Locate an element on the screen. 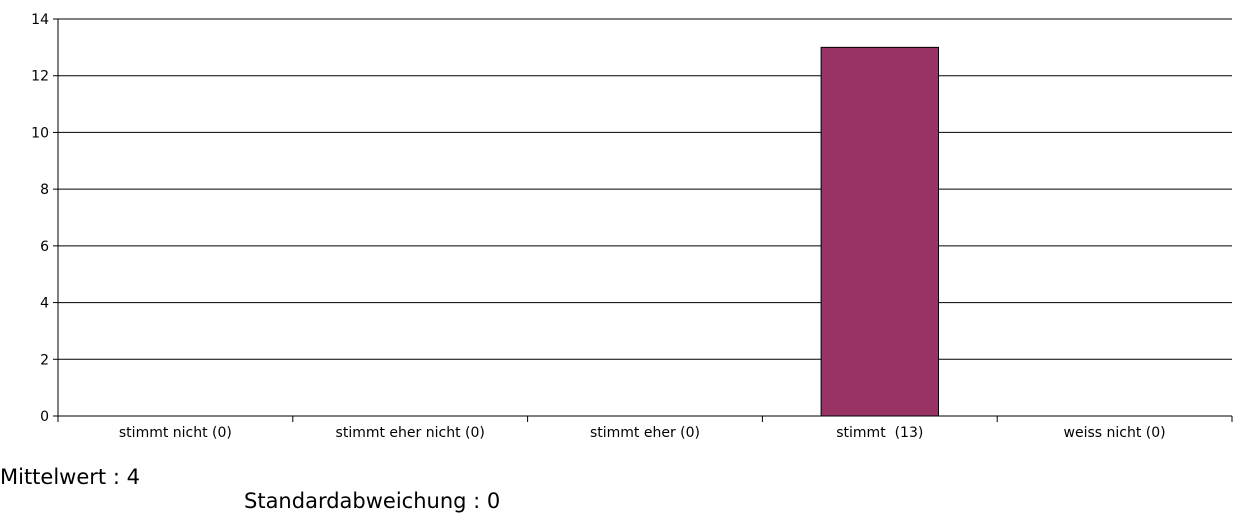  y-tick-label: 6 is located at coordinates (44, 247).